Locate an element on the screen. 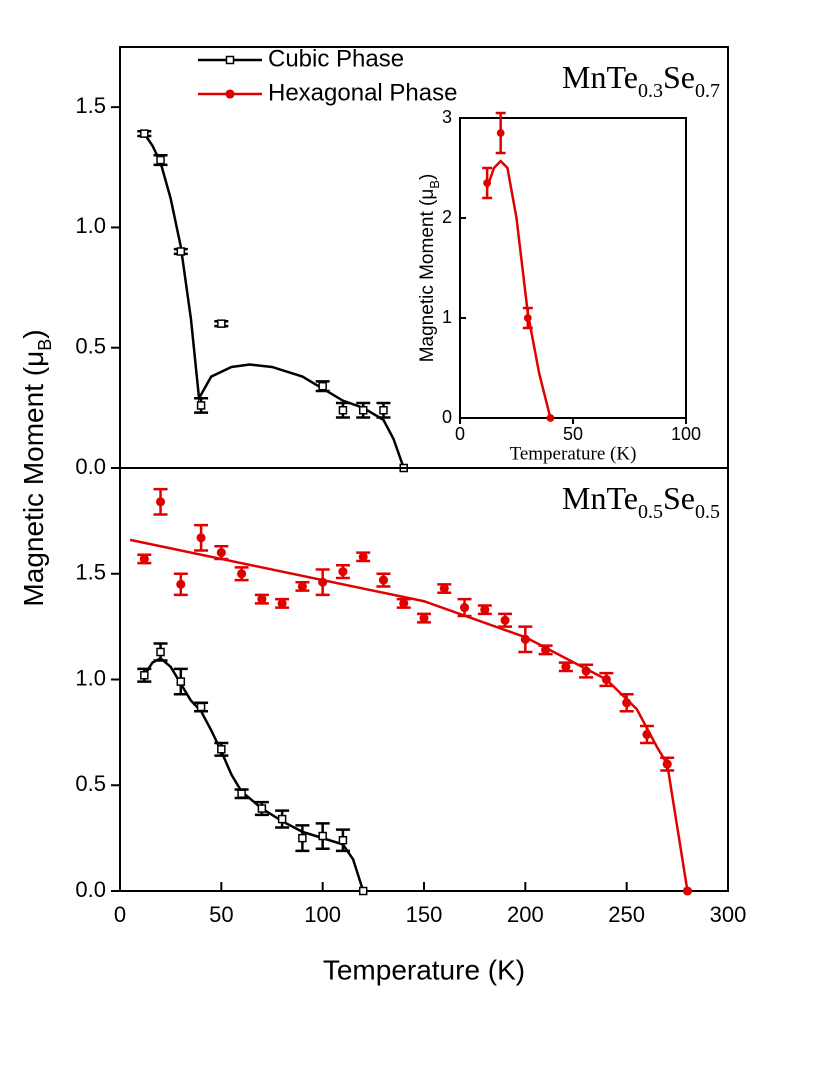 The height and width of the screenshot is (1075, 830). y-tick-label: 1 is located at coordinates (447, 317).